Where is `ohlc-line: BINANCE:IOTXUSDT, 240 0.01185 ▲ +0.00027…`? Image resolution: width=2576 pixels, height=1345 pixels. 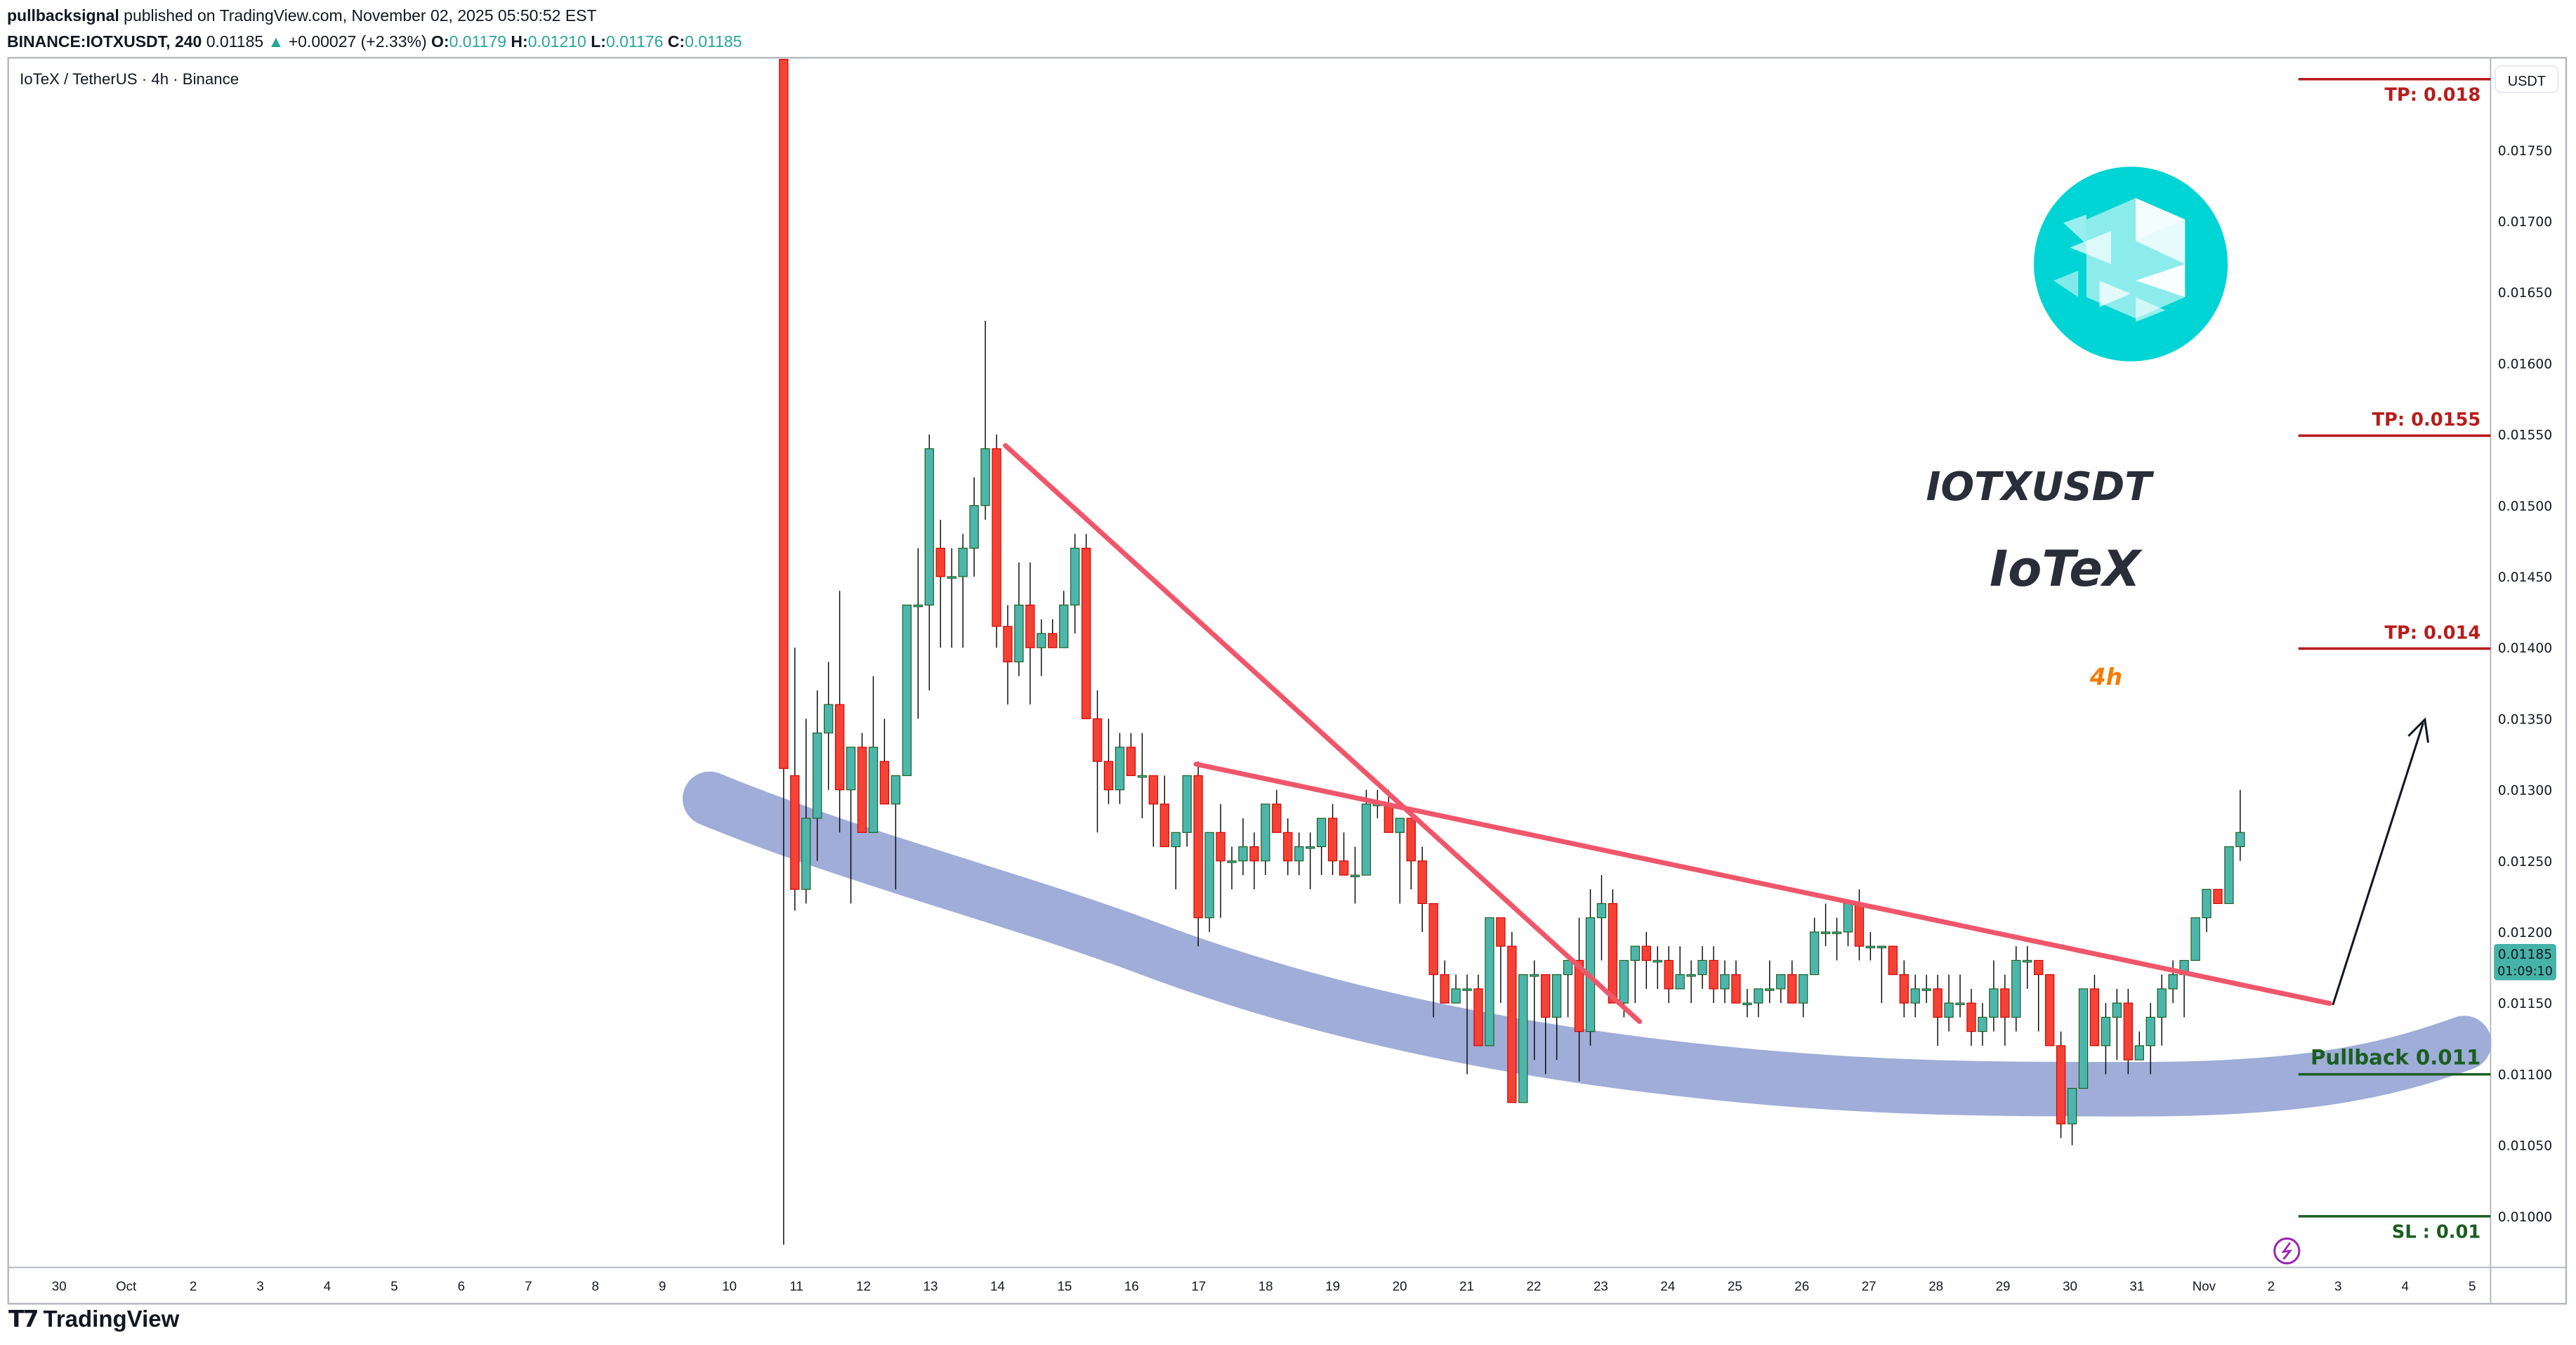
ohlc-line: BINANCE:IOTXUSDT, 240 0.01185 ▲ +0.00027… is located at coordinates (374, 42).